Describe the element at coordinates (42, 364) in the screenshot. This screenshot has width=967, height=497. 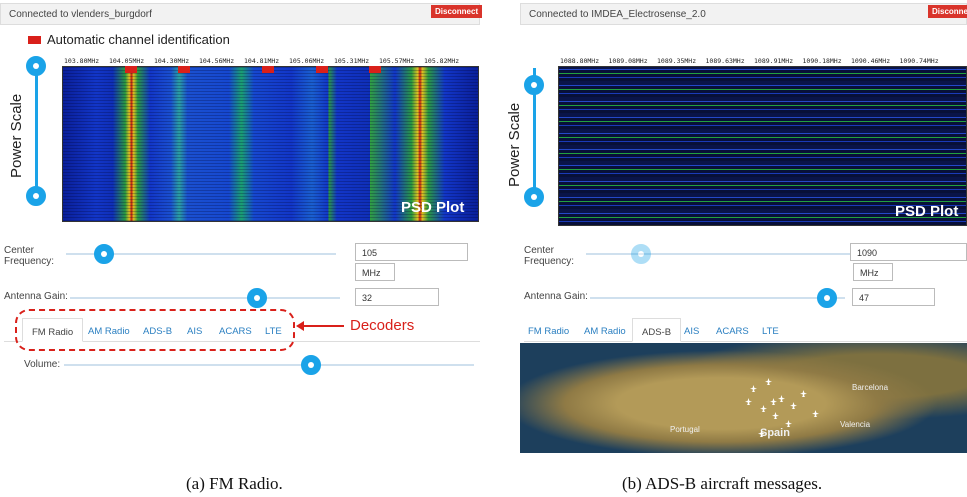
I see `volume-label: Volume:` at that location.